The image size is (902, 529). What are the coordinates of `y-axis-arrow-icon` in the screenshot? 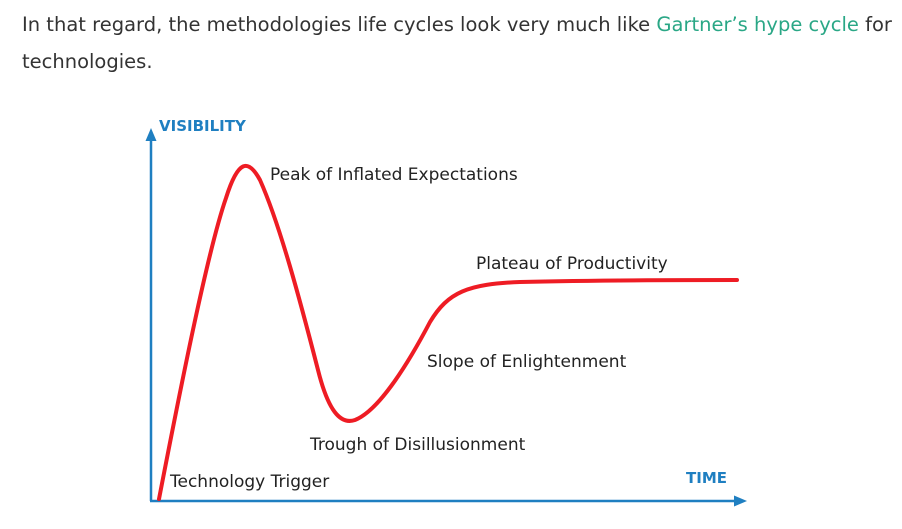 It's located at (151, 134).